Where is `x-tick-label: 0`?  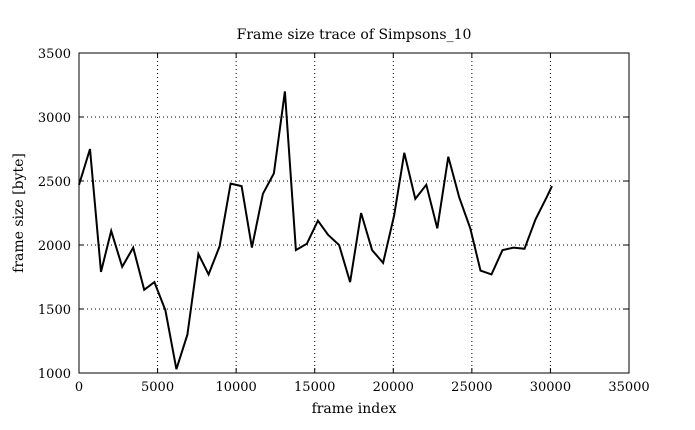
x-tick-label: 0 is located at coordinates (79, 387).